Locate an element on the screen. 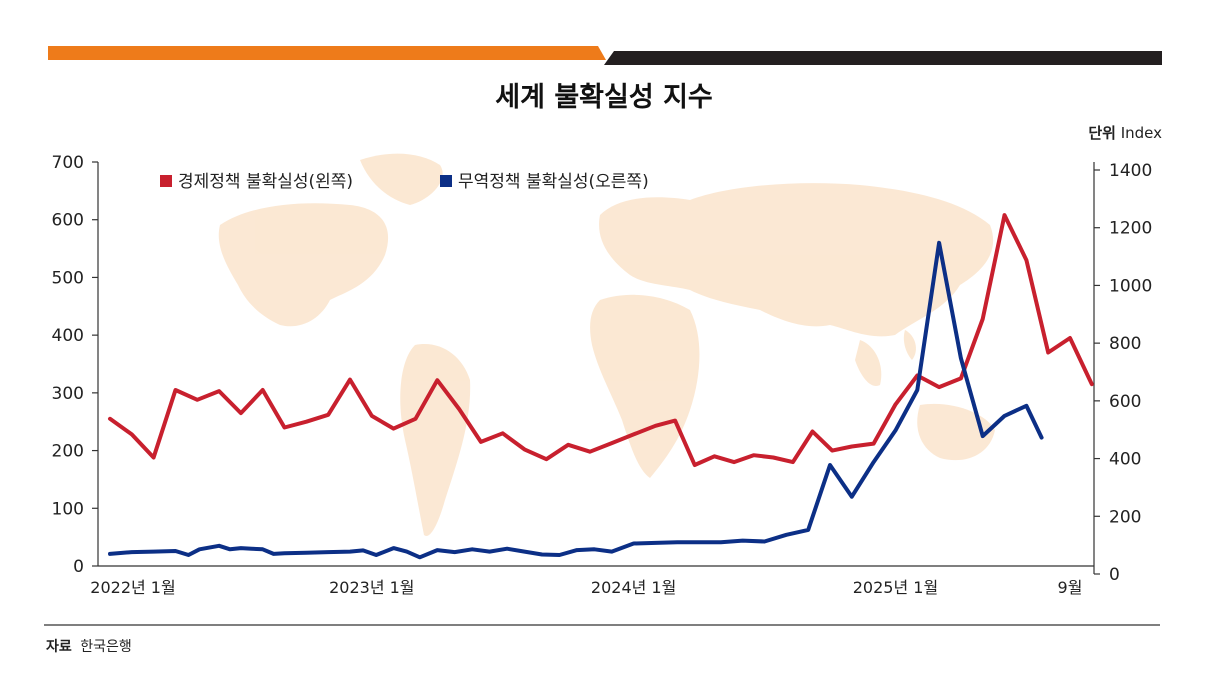 The image size is (1208, 694). legend-label: 무역정책 불확실성(오른쪽) is located at coordinates (553, 182).